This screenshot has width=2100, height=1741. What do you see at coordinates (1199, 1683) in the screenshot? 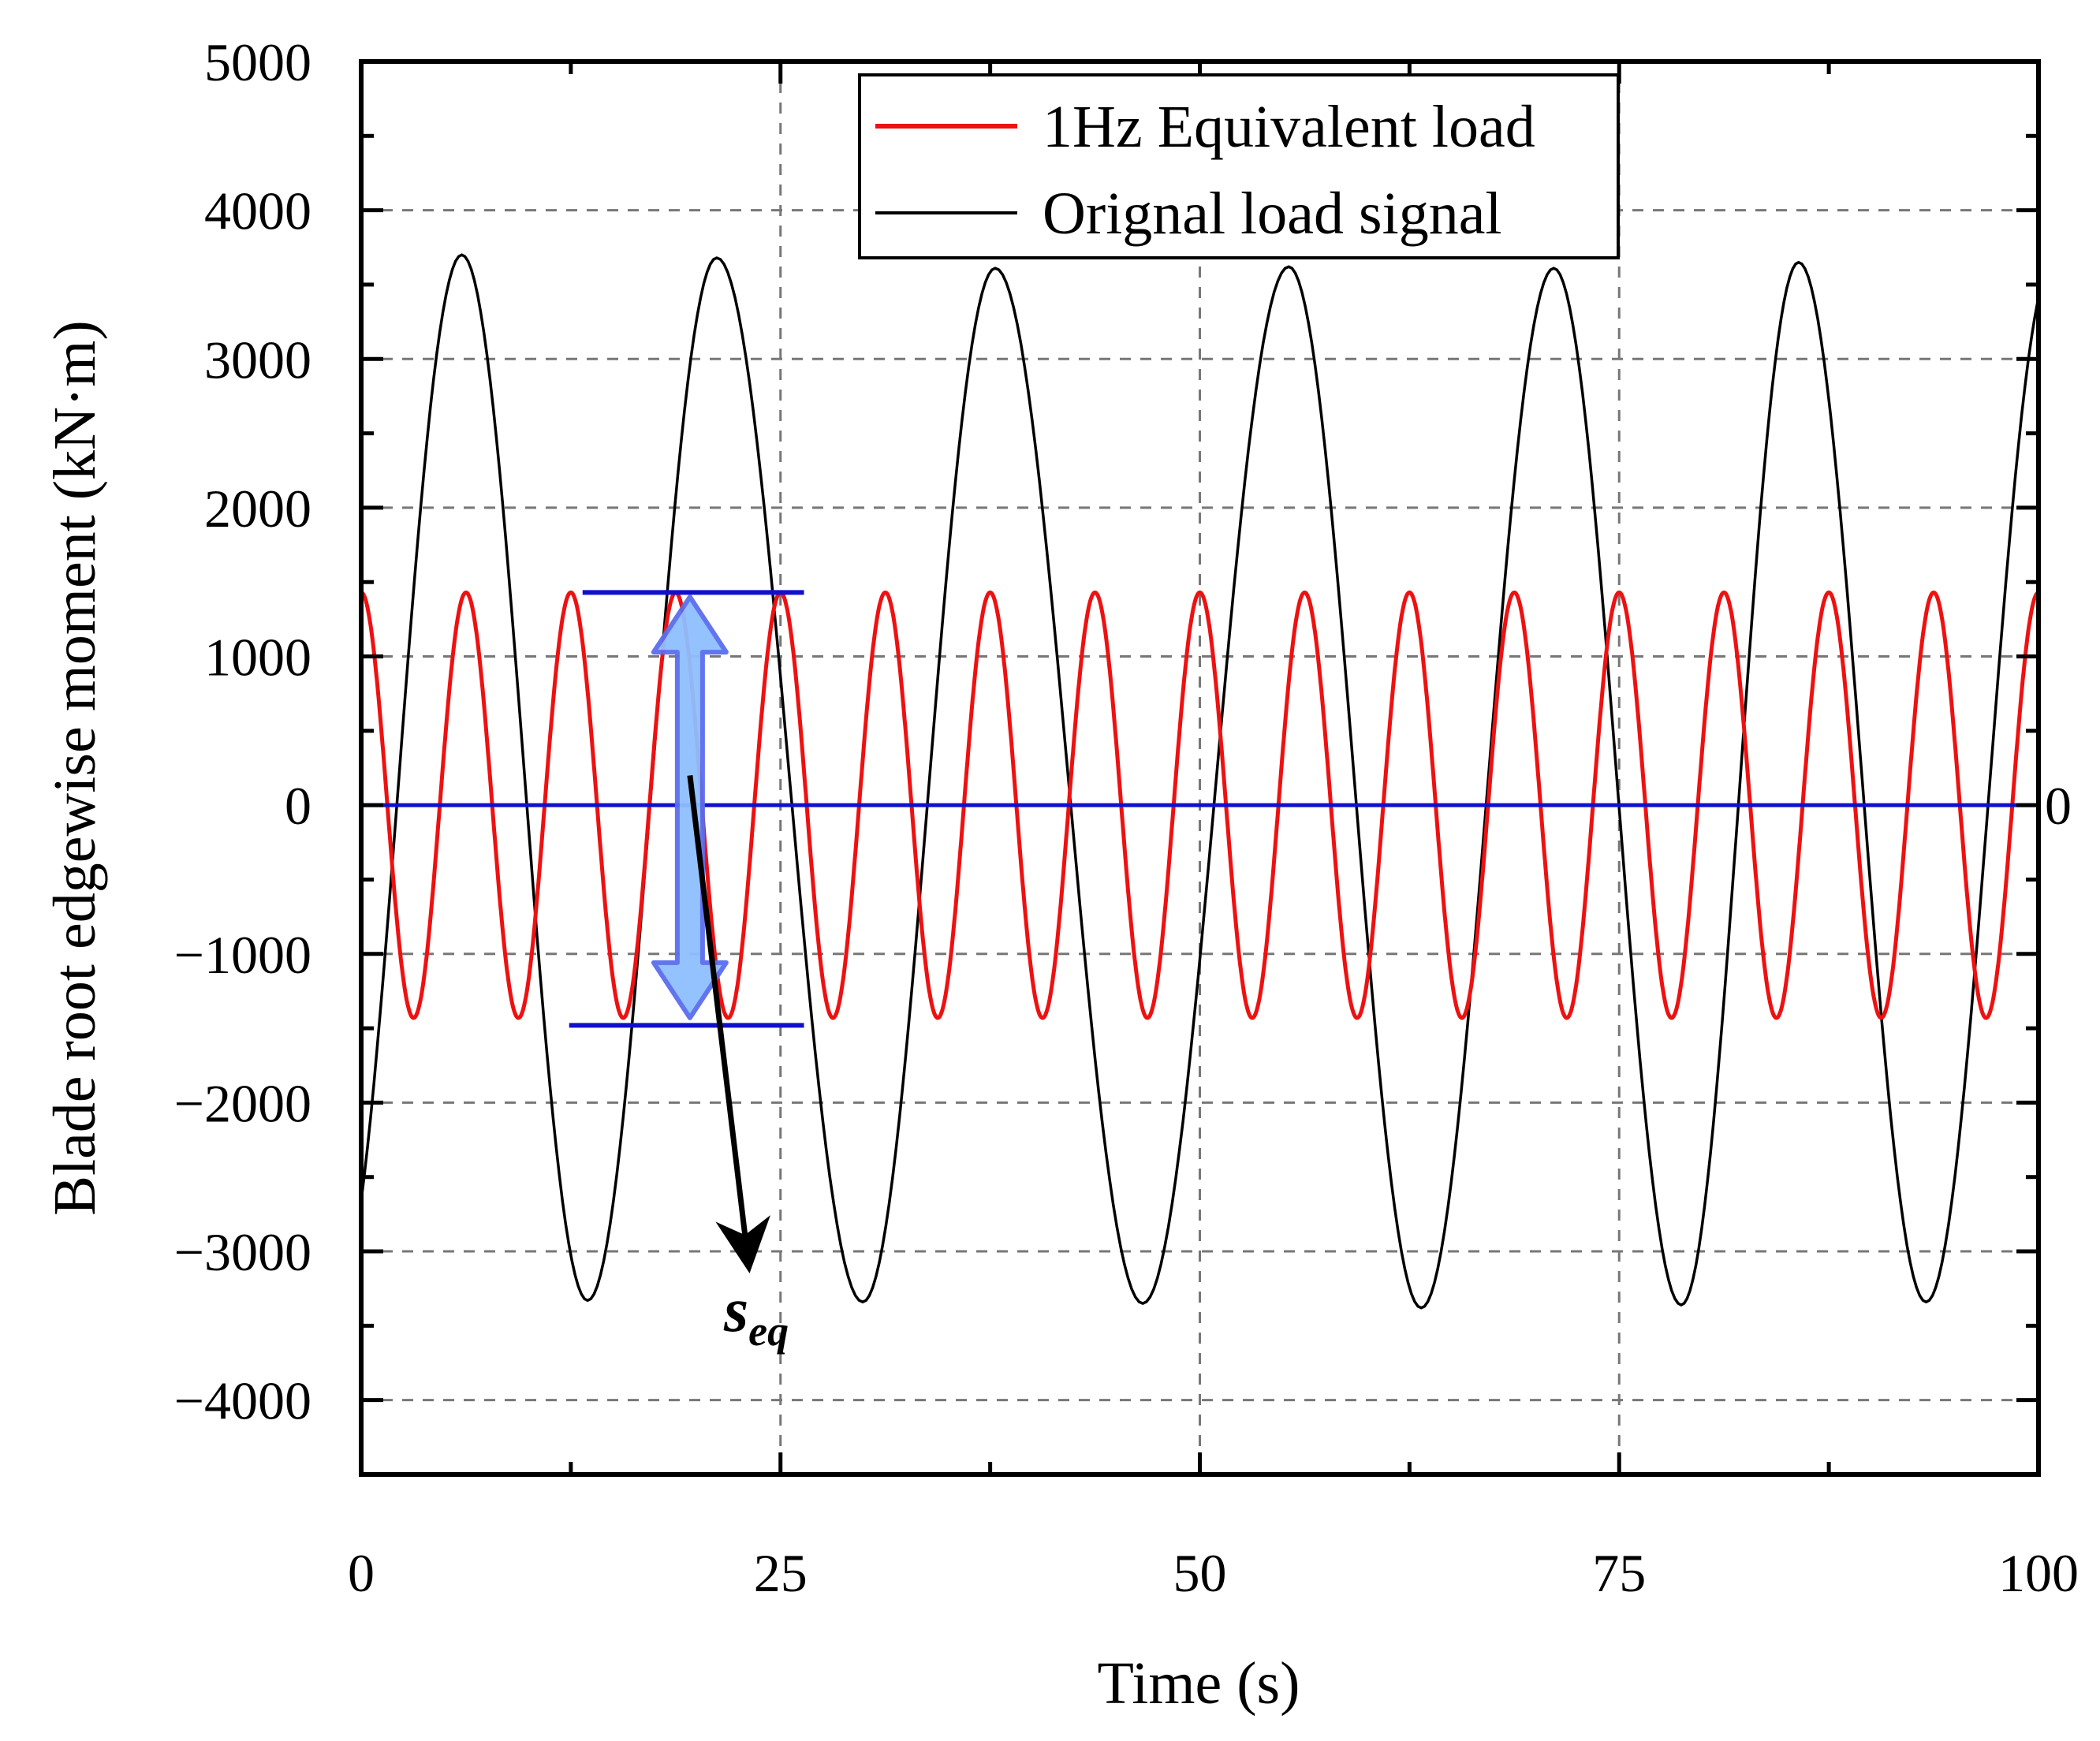
I see `x-axis-title: Time (s)` at bounding box center [1199, 1683].